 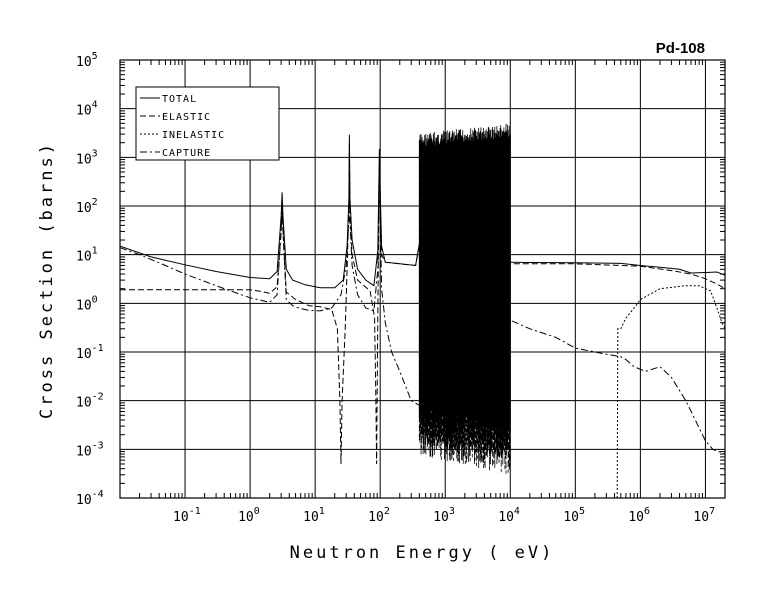 What do you see at coordinates (249, 515) in the screenshot?
I see `x-tick-label: 10⁰` at bounding box center [249, 515].